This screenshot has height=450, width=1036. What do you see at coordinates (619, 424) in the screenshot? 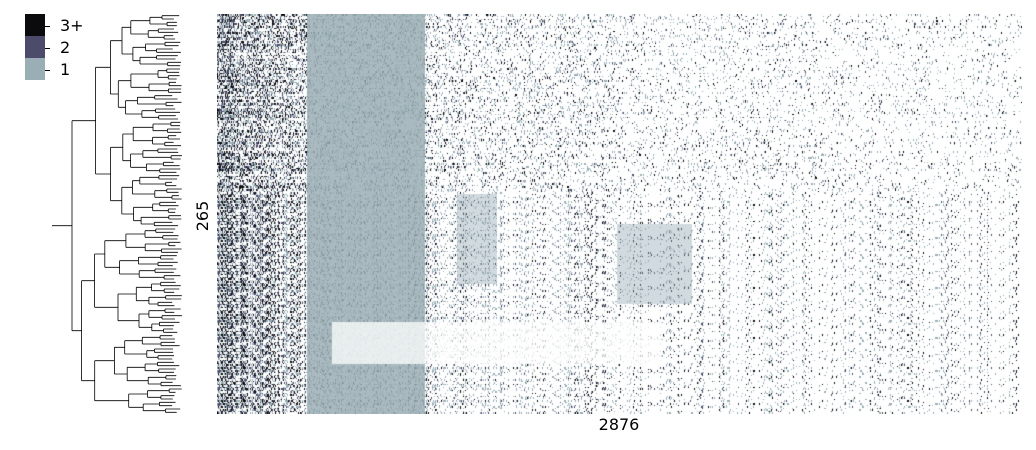
I see `x-axis-label: 2876` at bounding box center [619, 424].